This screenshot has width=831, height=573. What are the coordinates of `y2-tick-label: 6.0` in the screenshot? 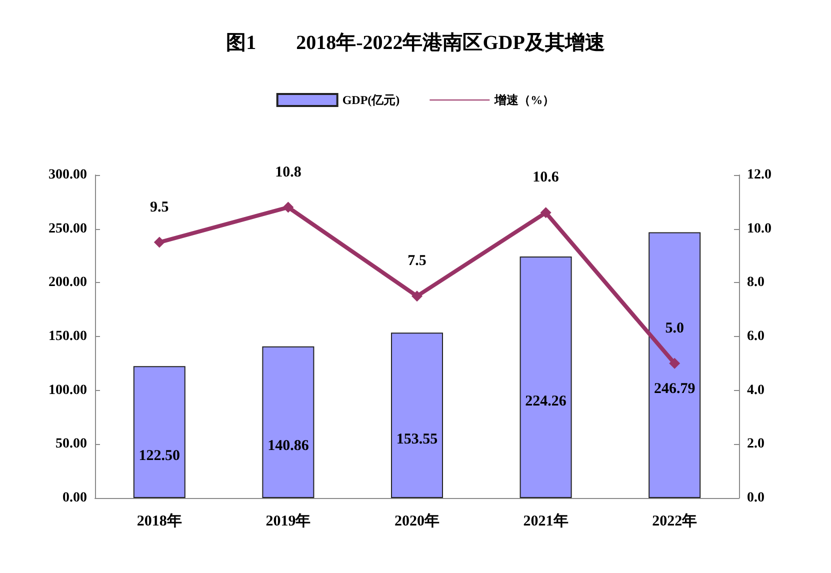 It's located at (755, 336).